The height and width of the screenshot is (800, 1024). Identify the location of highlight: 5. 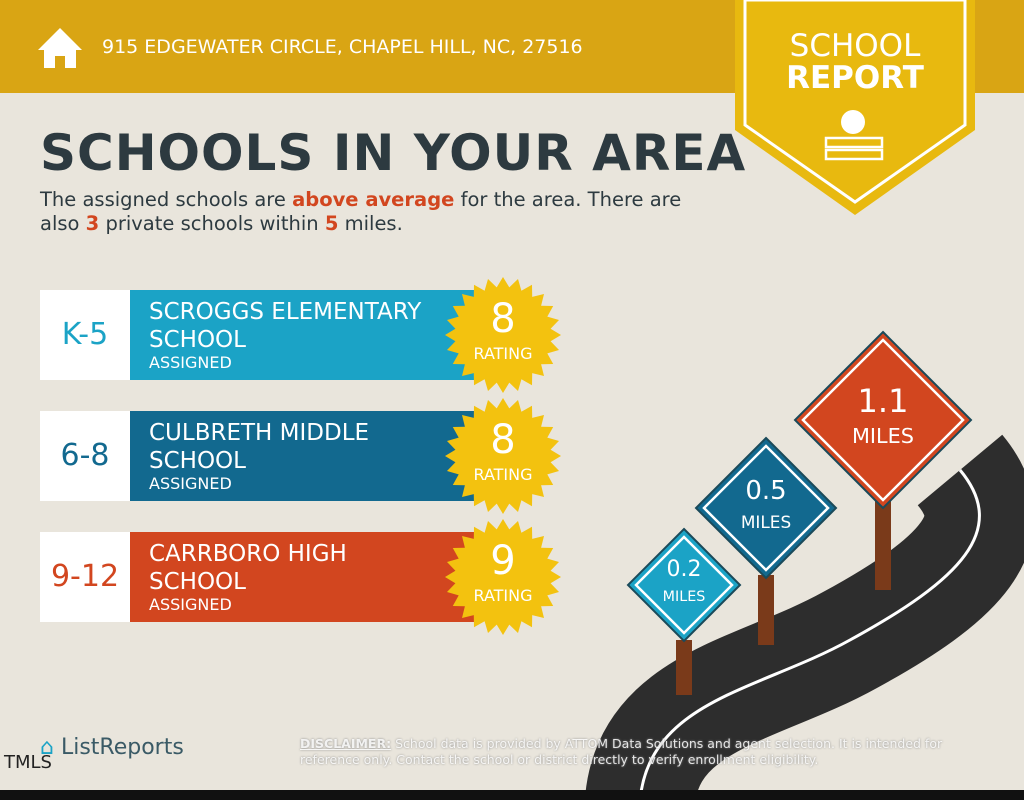
(331, 223).